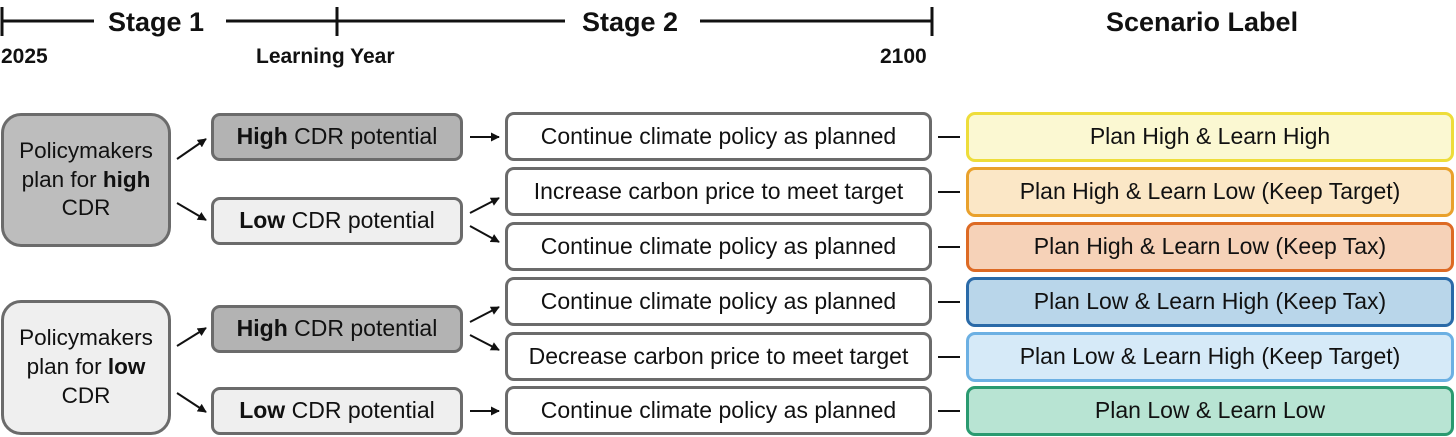  I want to click on action-box: Increase carbon price to meet target, so click(718, 191).